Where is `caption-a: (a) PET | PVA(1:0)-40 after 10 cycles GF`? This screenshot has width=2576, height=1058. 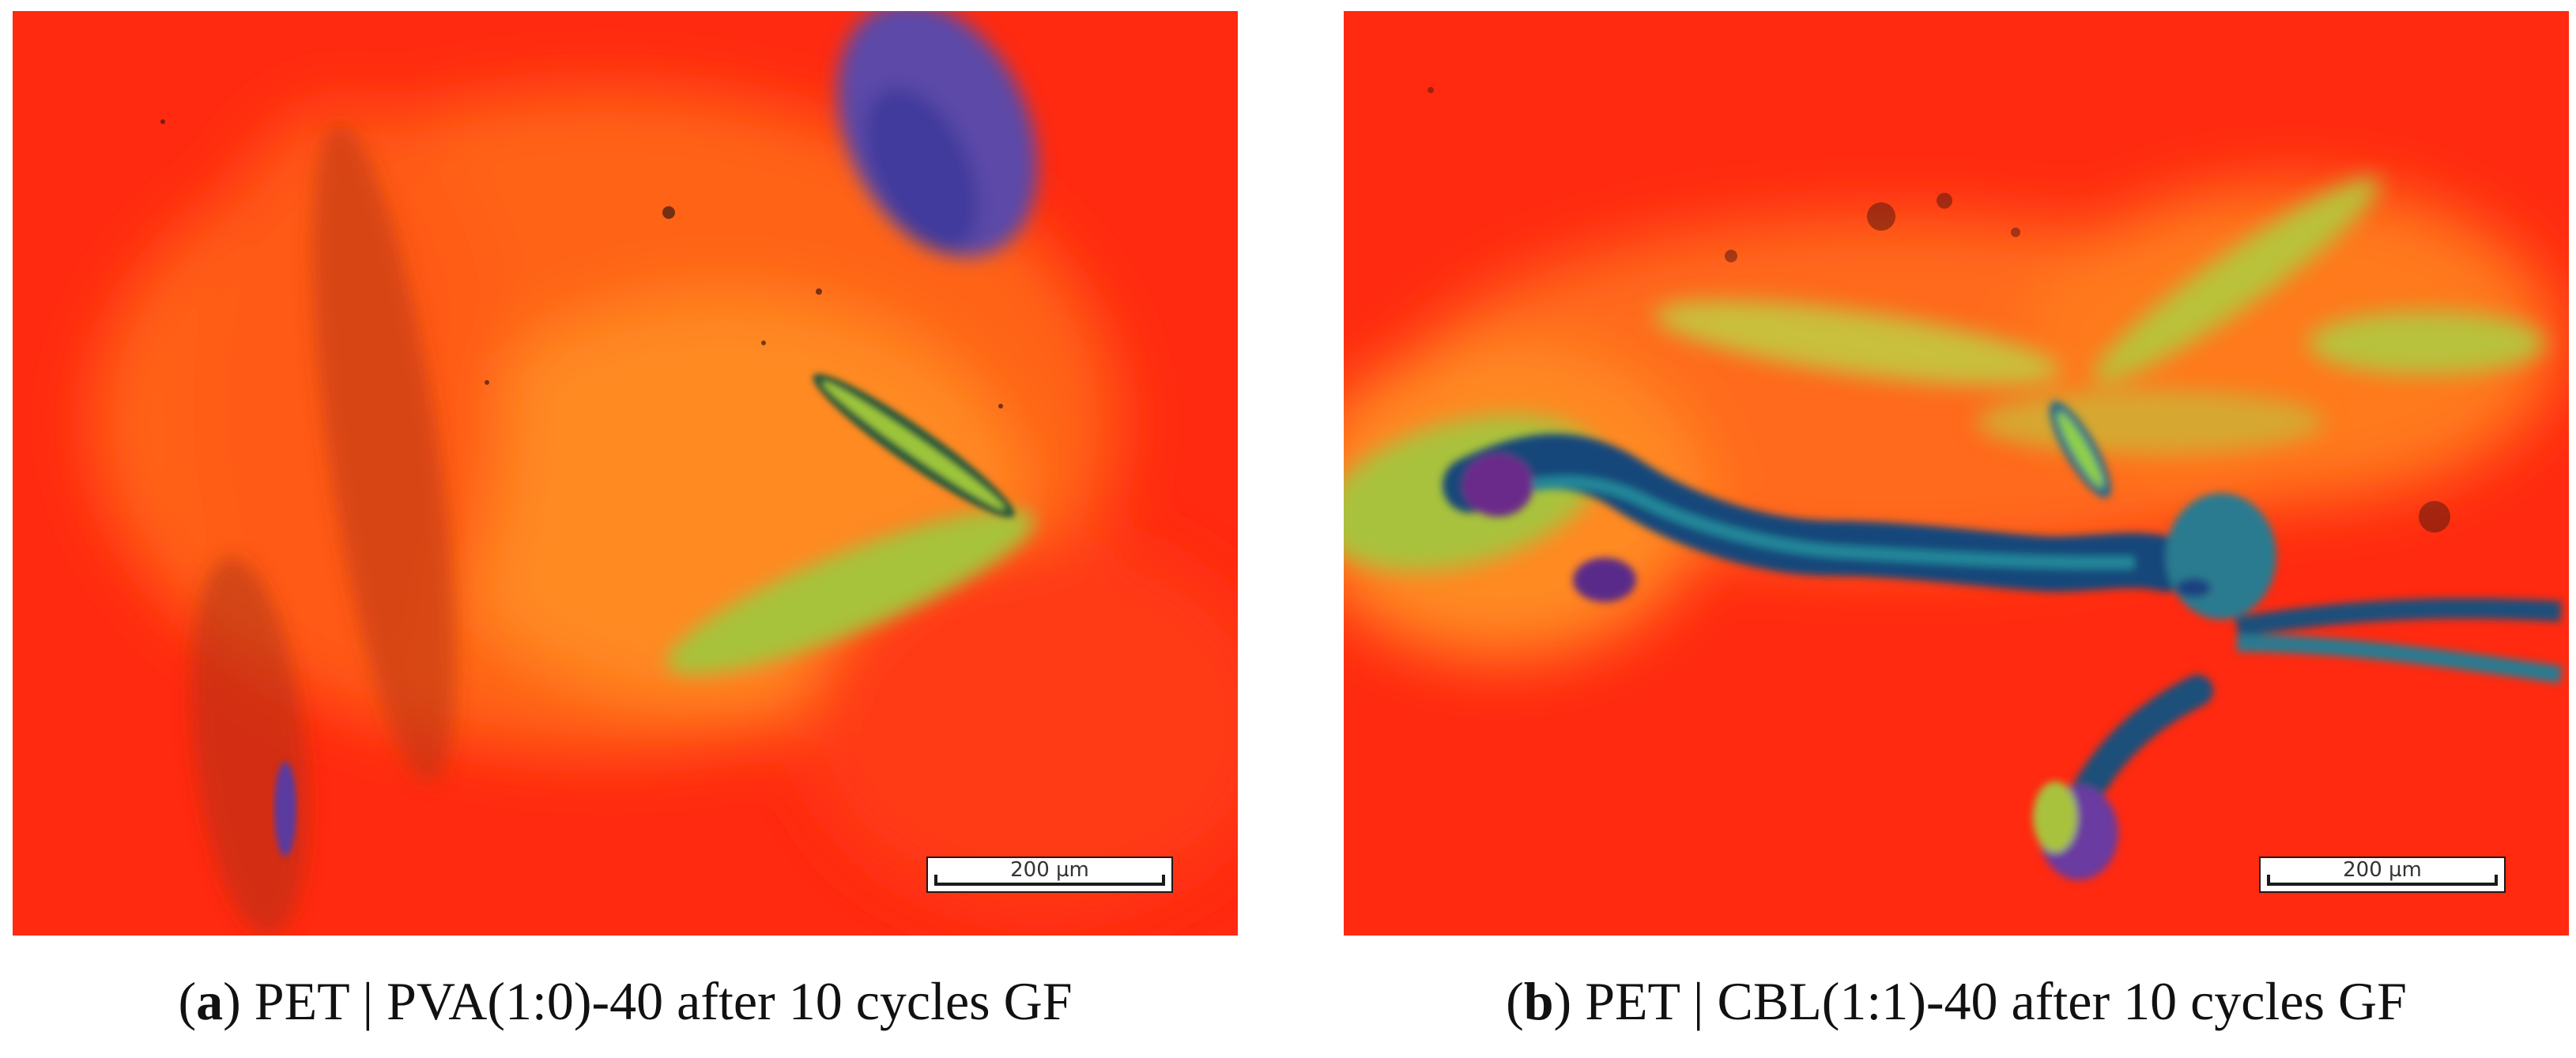 caption-a: (a) PET | PVA(1:0)-40 after 10 cycles GF is located at coordinates (625, 1001).